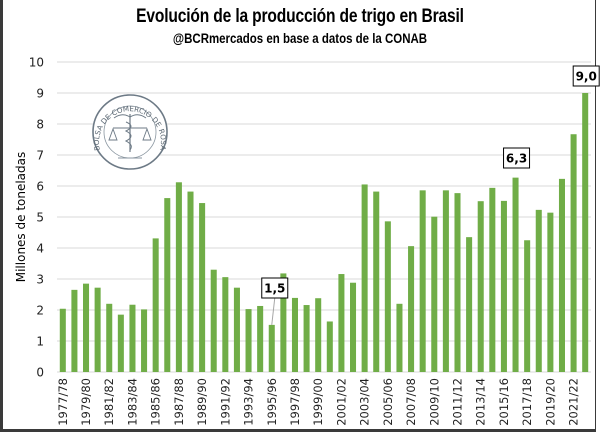 The width and height of the screenshot is (600, 436). What do you see at coordinates (434, 402) in the screenshot?
I see `x-tick-label: 2009/10` at bounding box center [434, 402].